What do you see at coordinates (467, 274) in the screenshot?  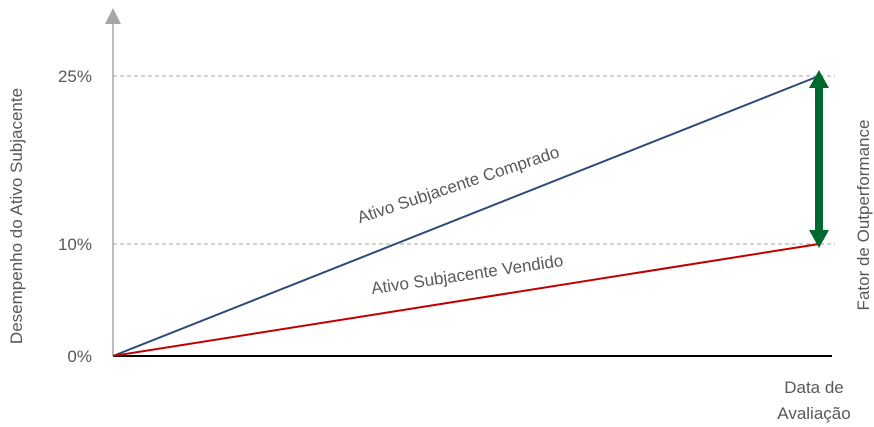 I see `series-label-vendido: Ativo Subjacente Vendido` at bounding box center [467, 274].